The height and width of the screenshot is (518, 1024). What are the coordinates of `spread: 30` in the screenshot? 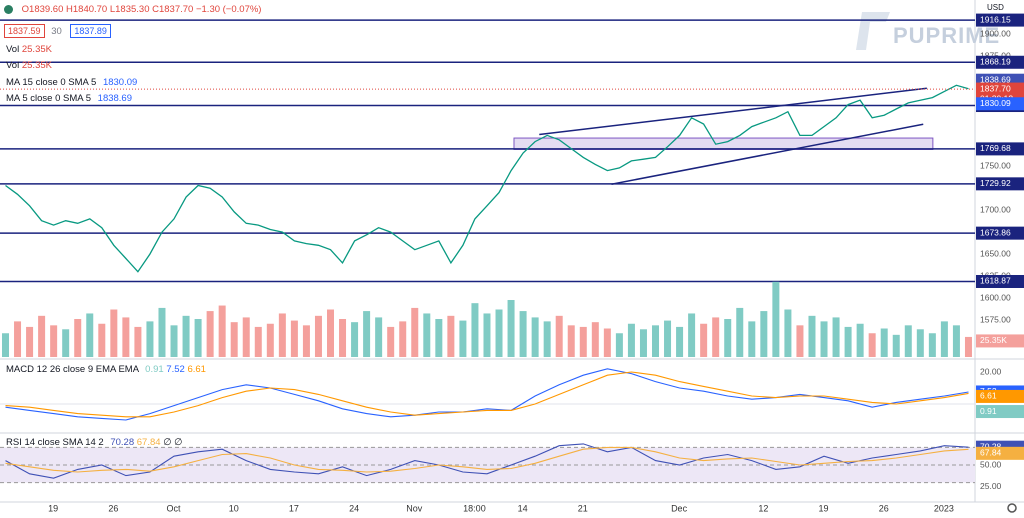 It's located at (56, 31).